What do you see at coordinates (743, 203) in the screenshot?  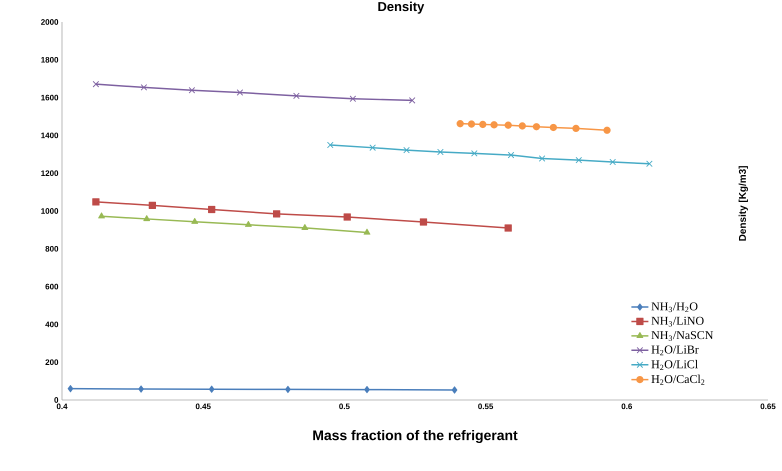 I see `y-axis-title: Density [Kg/m3]` at bounding box center [743, 203].